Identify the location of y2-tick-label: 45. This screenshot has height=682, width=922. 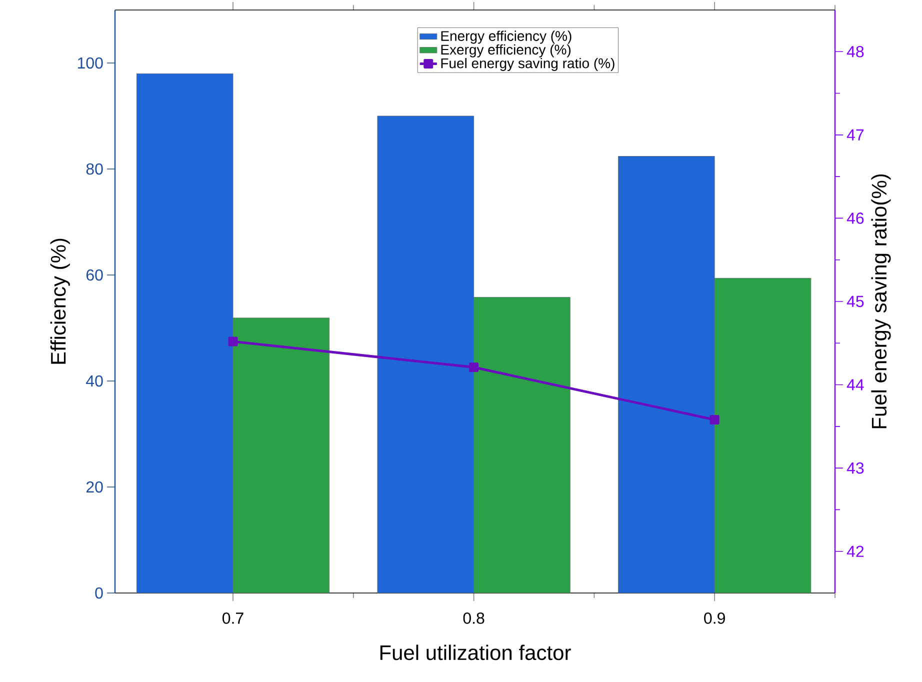
(855, 302).